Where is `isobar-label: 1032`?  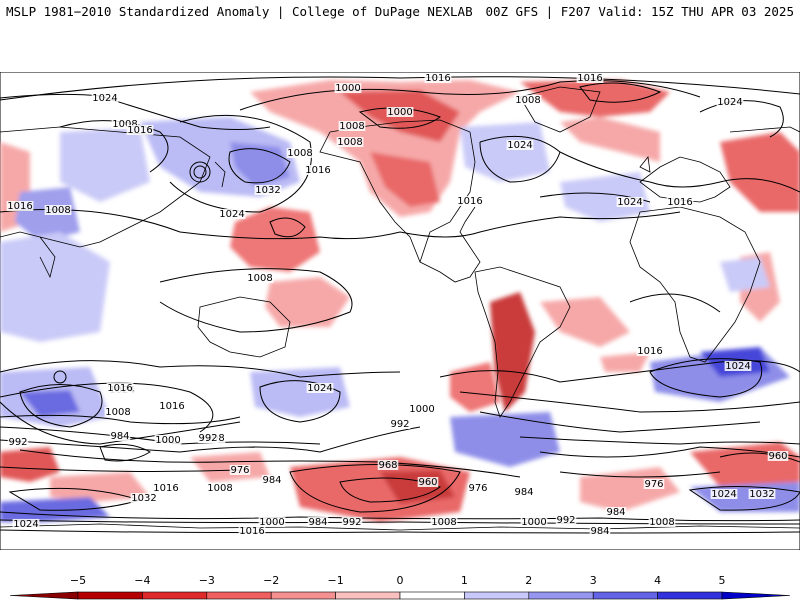 isobar-label: 1032 is located at coordinates (267, 190).